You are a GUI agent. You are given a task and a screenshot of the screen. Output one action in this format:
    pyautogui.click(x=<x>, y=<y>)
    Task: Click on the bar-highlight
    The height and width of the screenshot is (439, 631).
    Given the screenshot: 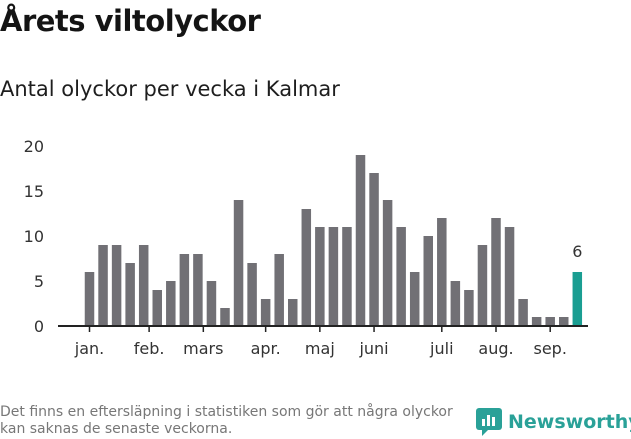 What is the action you would take?
    pyautogui.click(x=577, y=299)
    